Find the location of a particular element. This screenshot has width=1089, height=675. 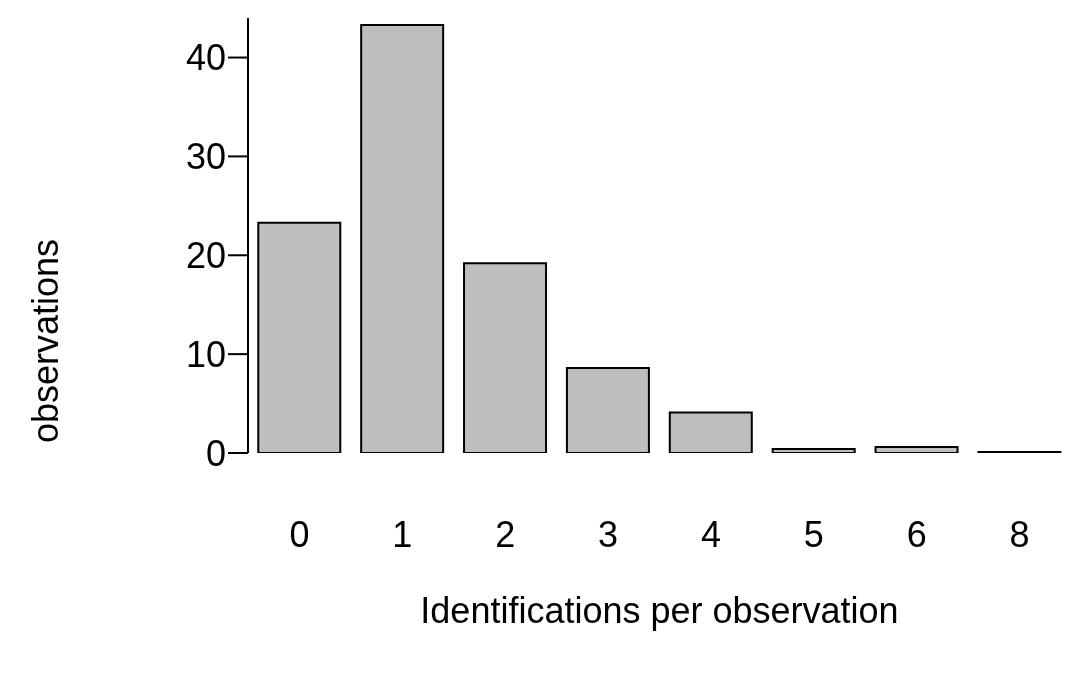

x-tick-label: 2 is located at coordinates (505, 534).